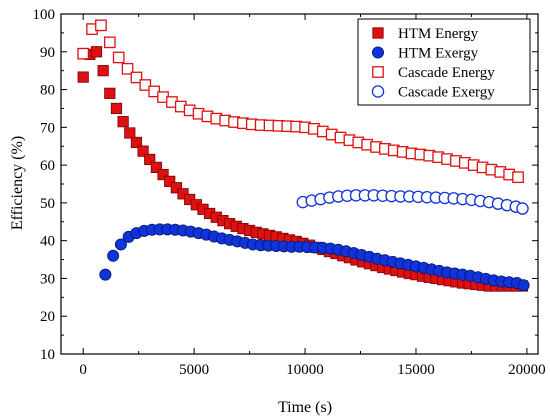  Describe the element at coordinates (446, 73) in the screenshot. I see `legend-label: Cascade Energy` at that location.